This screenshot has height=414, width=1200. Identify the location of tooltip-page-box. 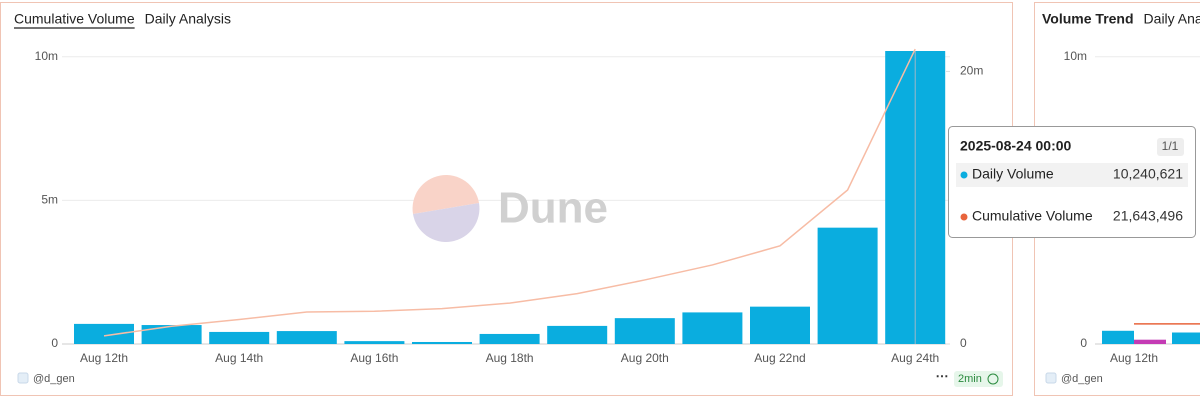
(1170, 147).